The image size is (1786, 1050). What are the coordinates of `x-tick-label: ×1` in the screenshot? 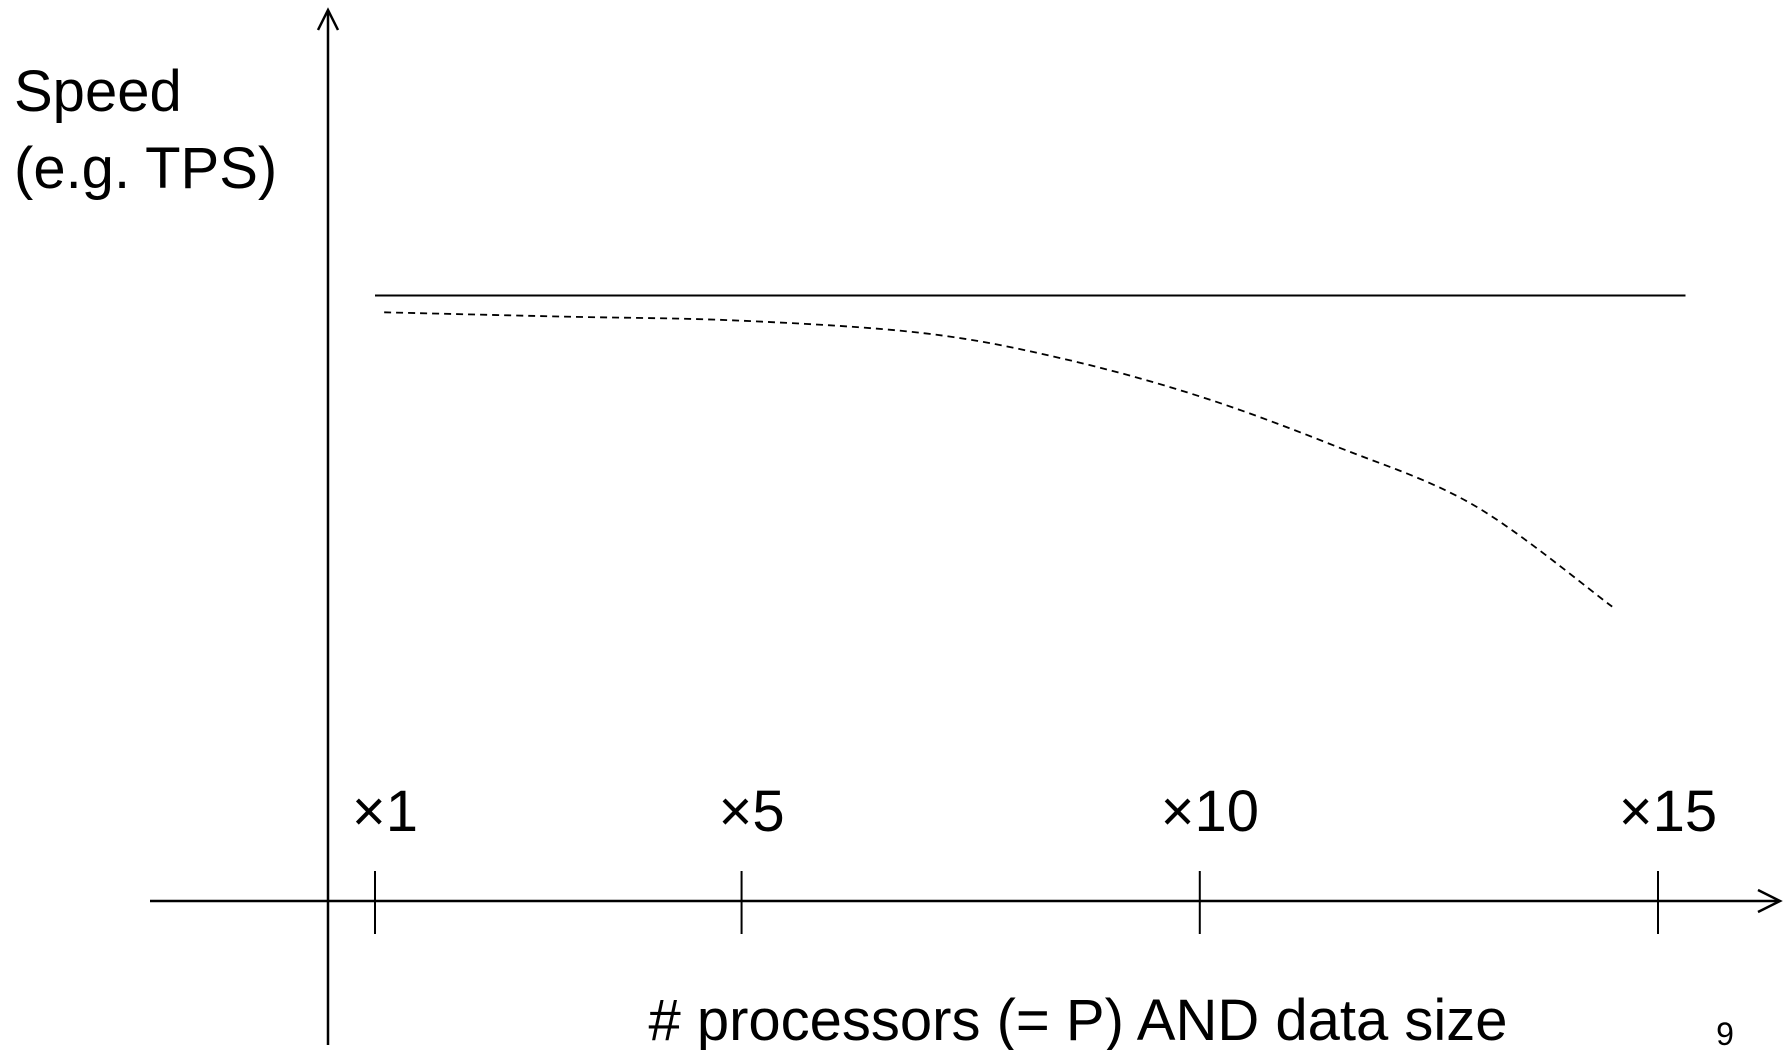 It's located at (385, 811).